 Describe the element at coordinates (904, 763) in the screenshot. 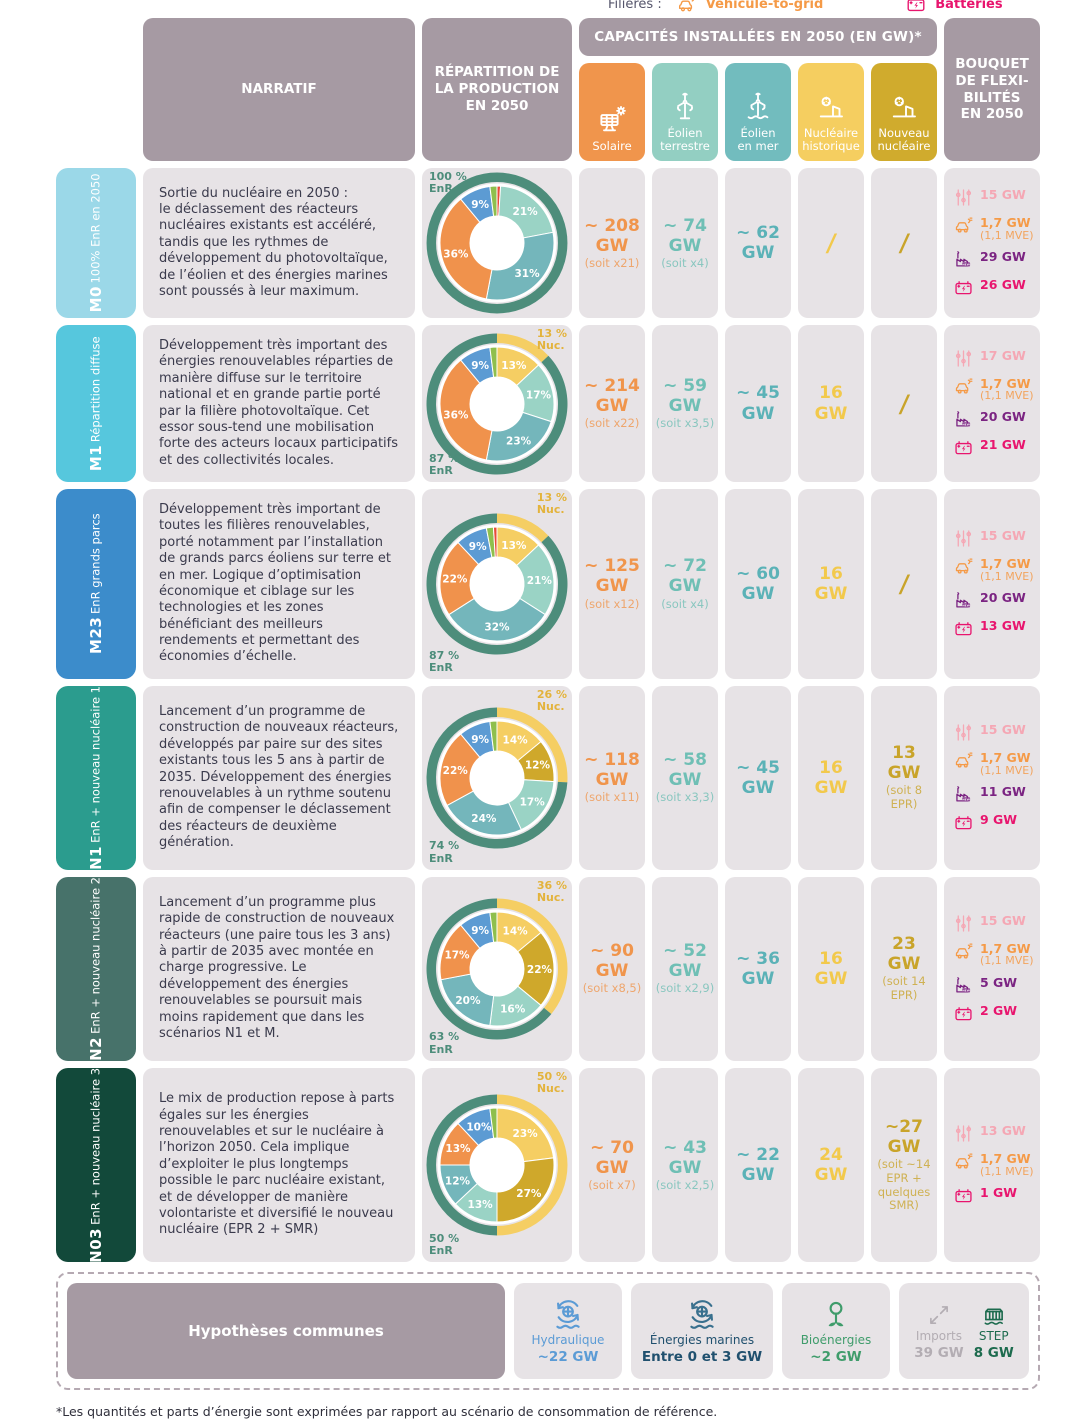

I see `capacity-value: 13 GW` at that location.